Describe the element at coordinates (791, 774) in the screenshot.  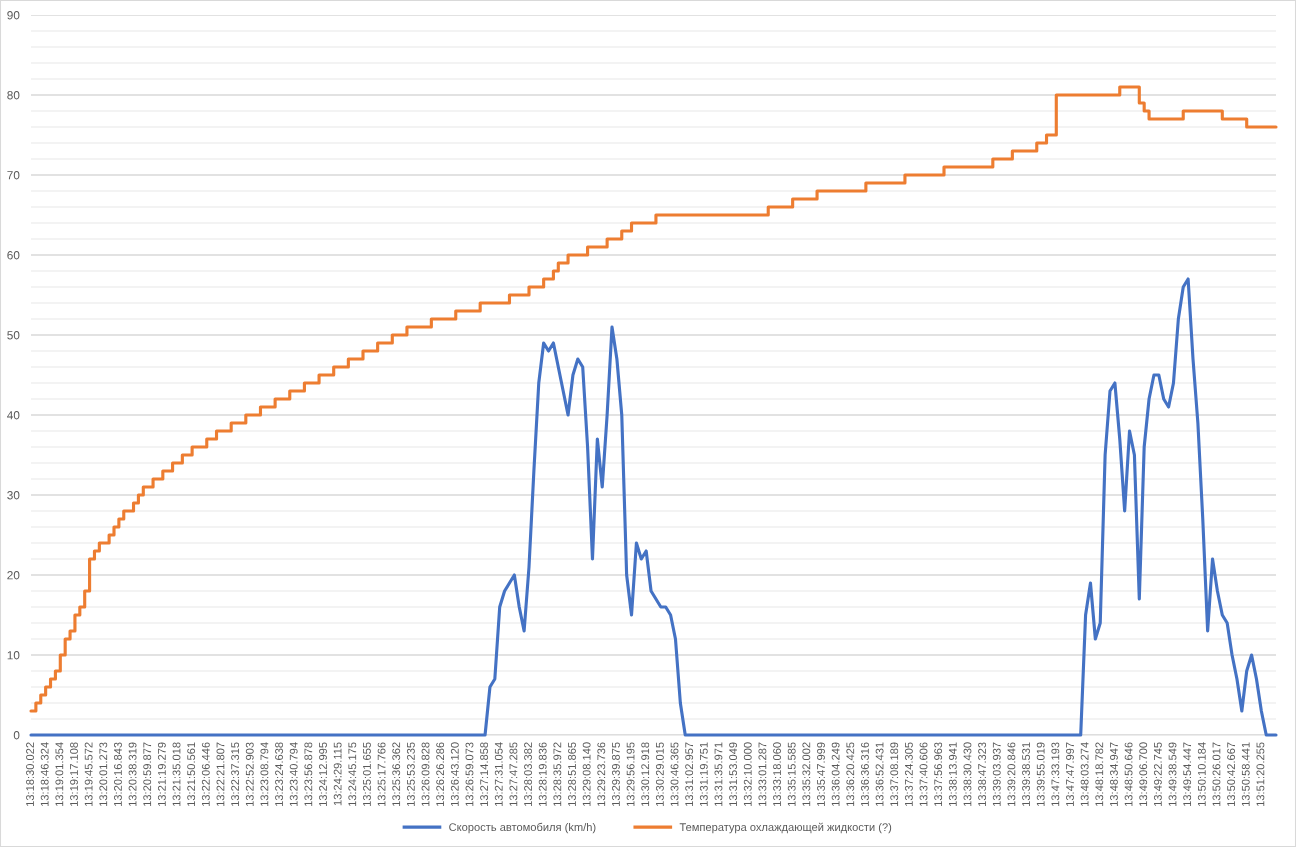
I see `x-tick-label: 13:35:15.585` at that location.